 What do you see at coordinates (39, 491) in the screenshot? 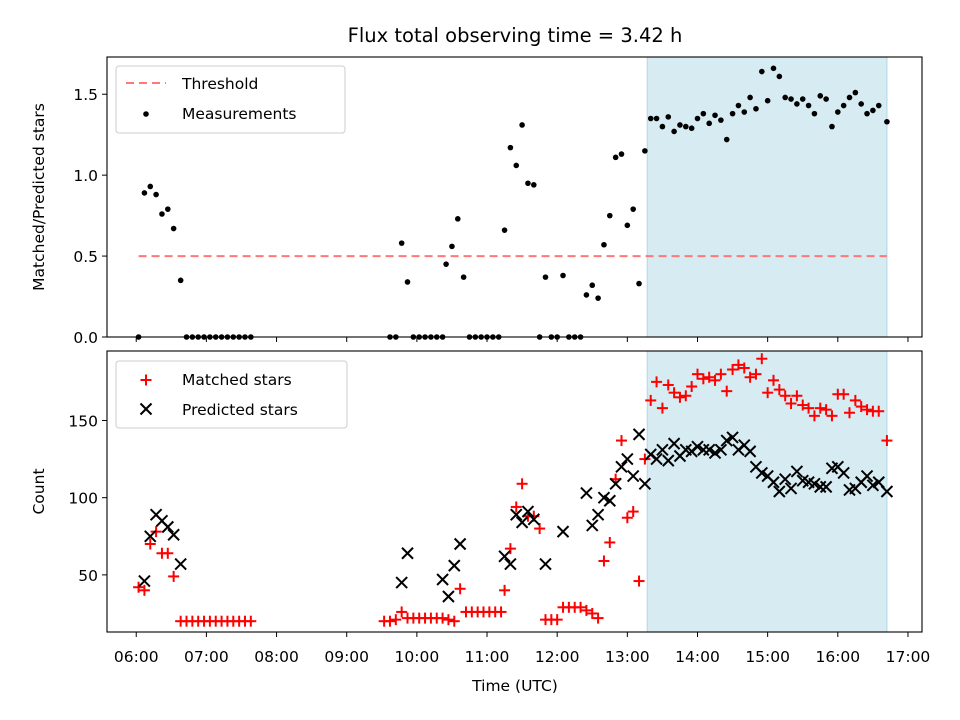
I see `y-axis-label: Count` at bounding box center [39, 491].